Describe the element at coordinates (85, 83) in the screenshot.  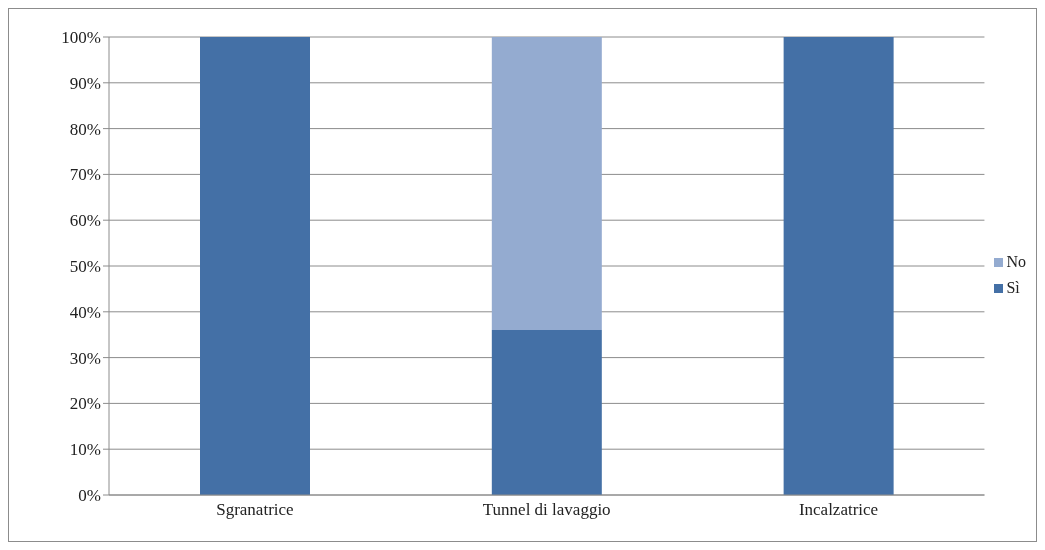
I see `y-tick-label: 90%` at that location.